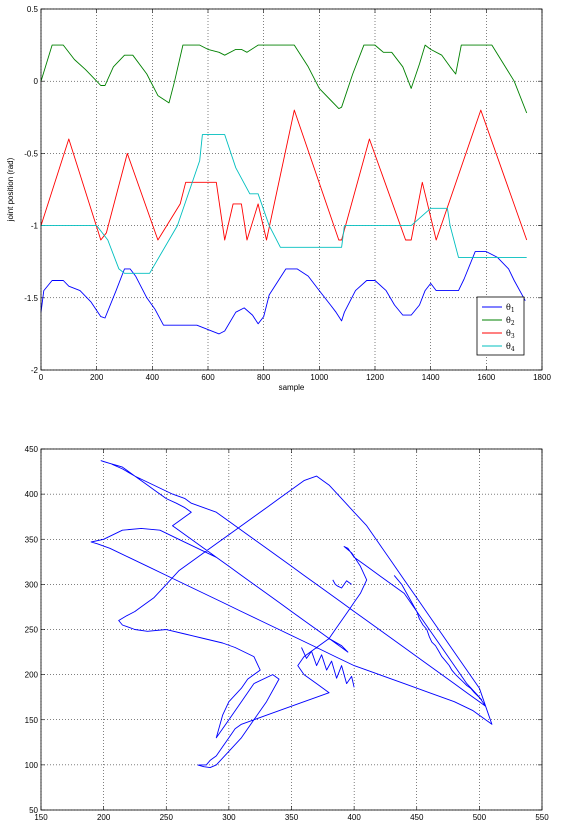 Image resolution: width=569 pixels, height=824 pixels. I want to click on x-tick-label: 1600, so click(486, 377).